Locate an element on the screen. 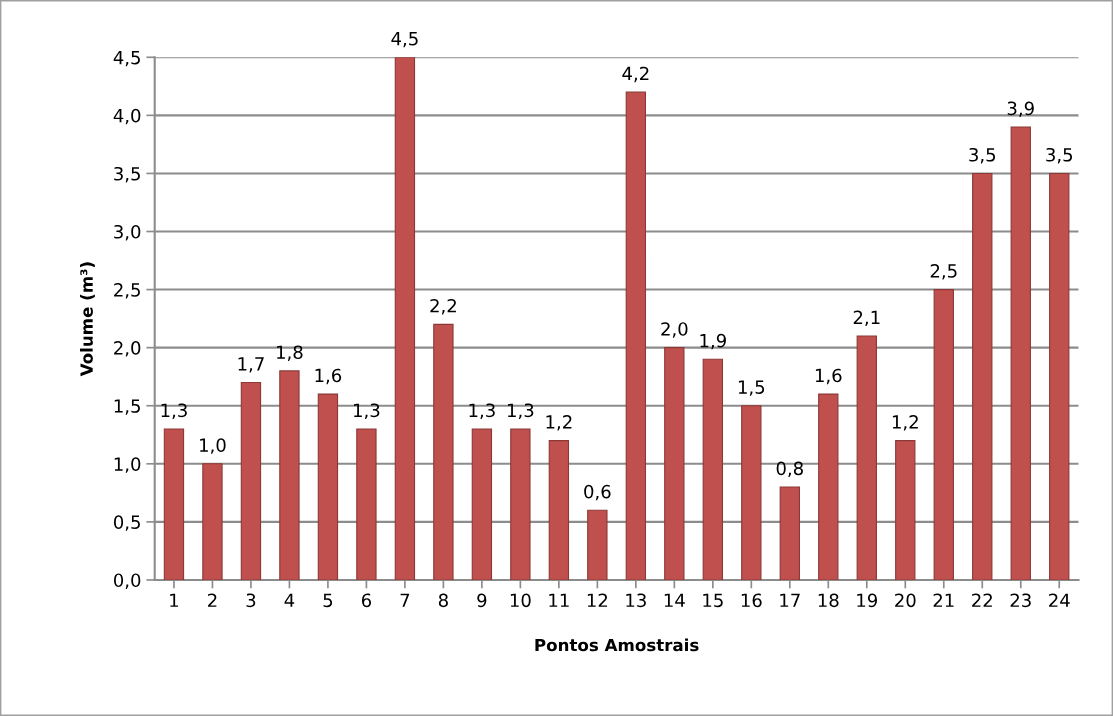 The width and height of the screenshot is (1113, 716). x-tick-label: 15 is located at coordinates (713, 600).